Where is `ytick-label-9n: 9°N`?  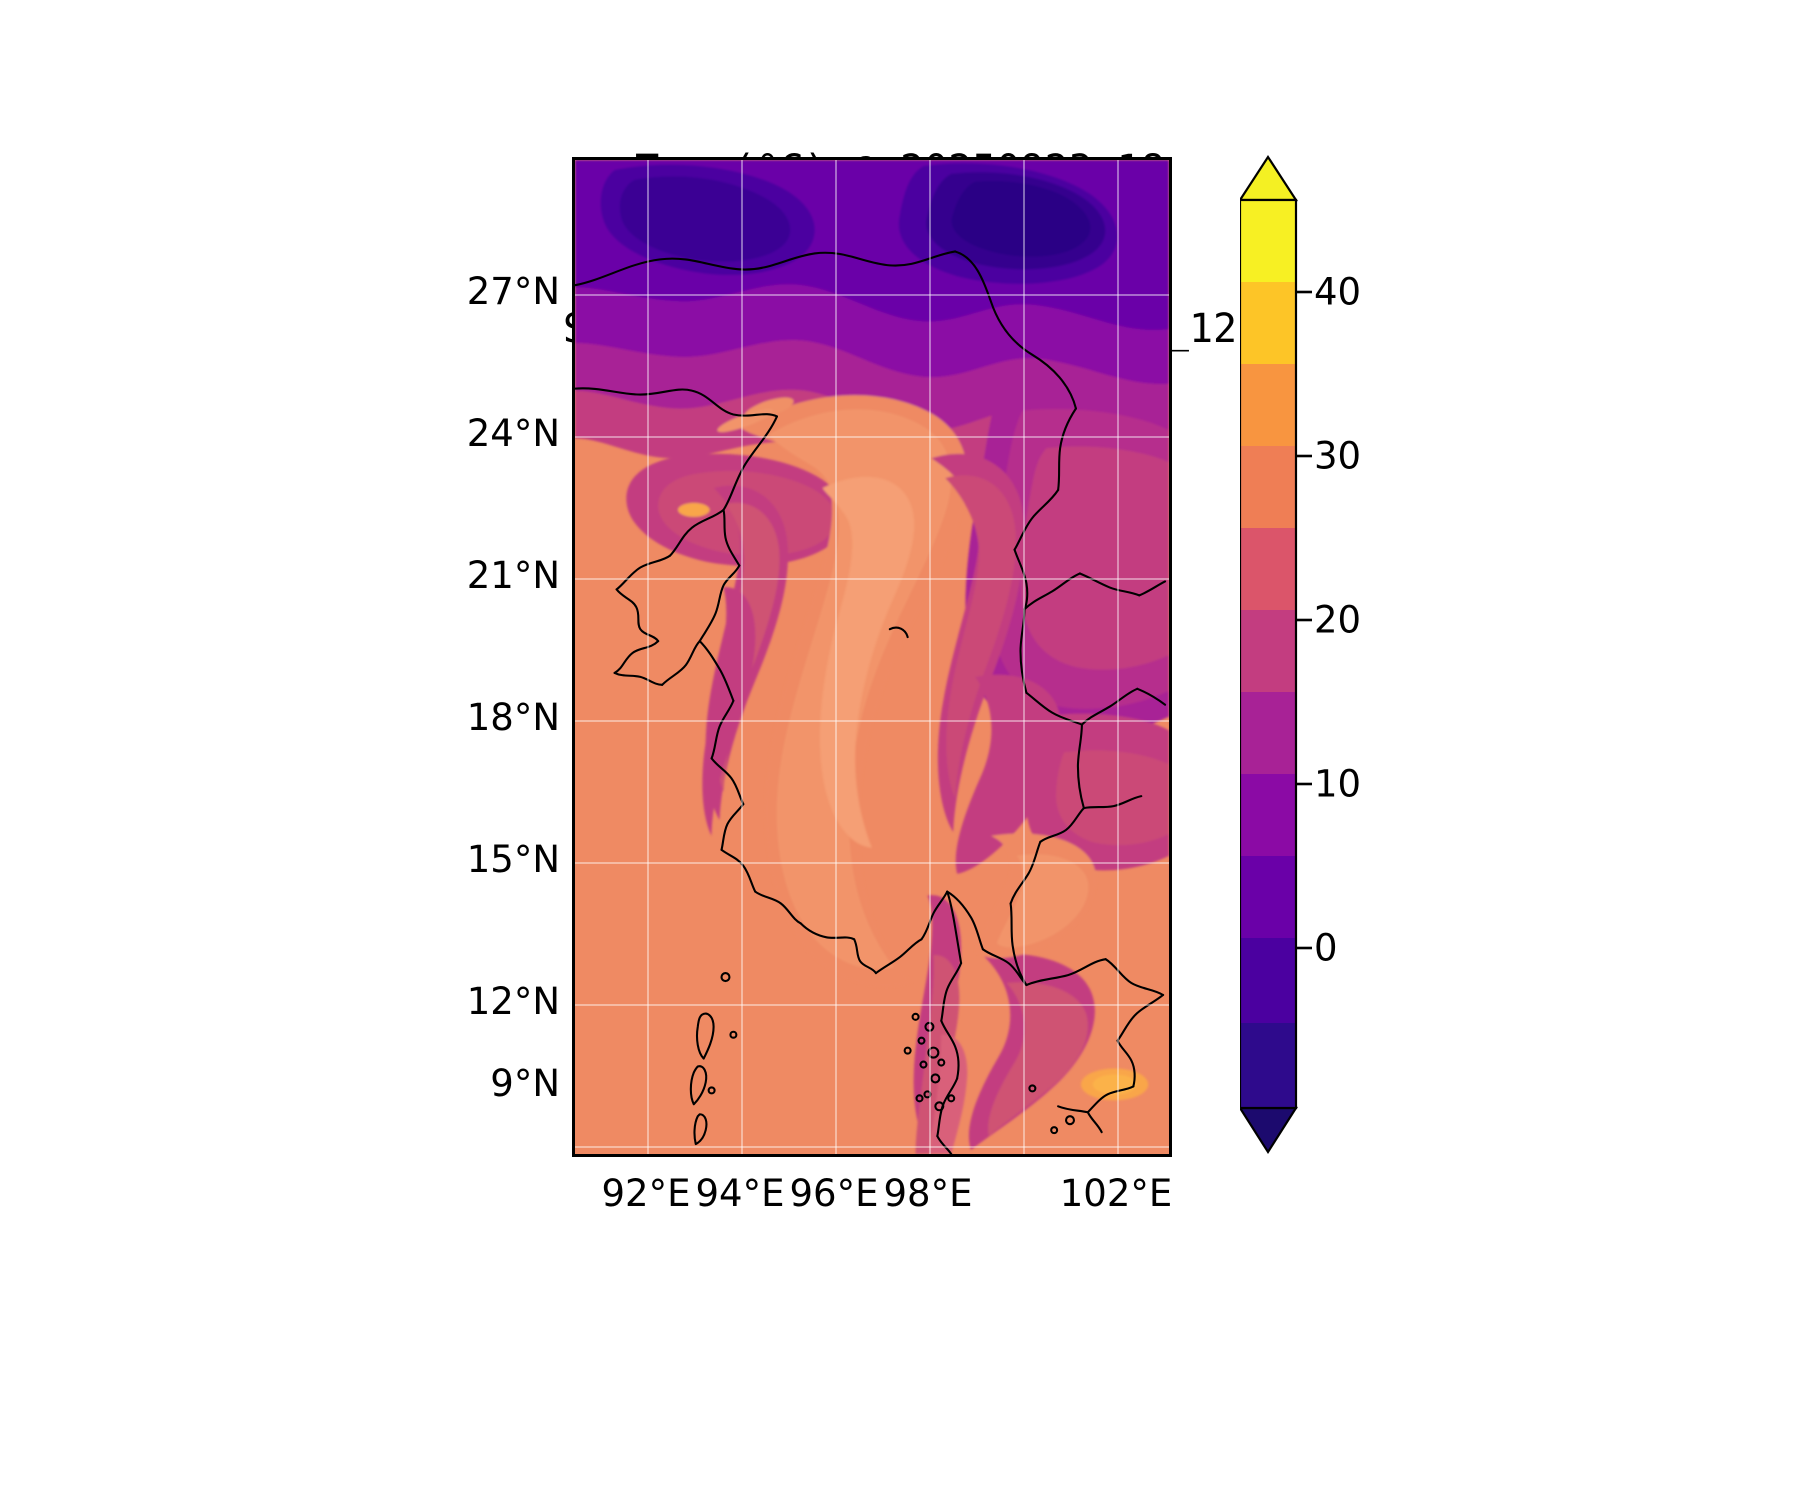
ytick-label-9n: 9°N is located at coordinates (525, 1083).